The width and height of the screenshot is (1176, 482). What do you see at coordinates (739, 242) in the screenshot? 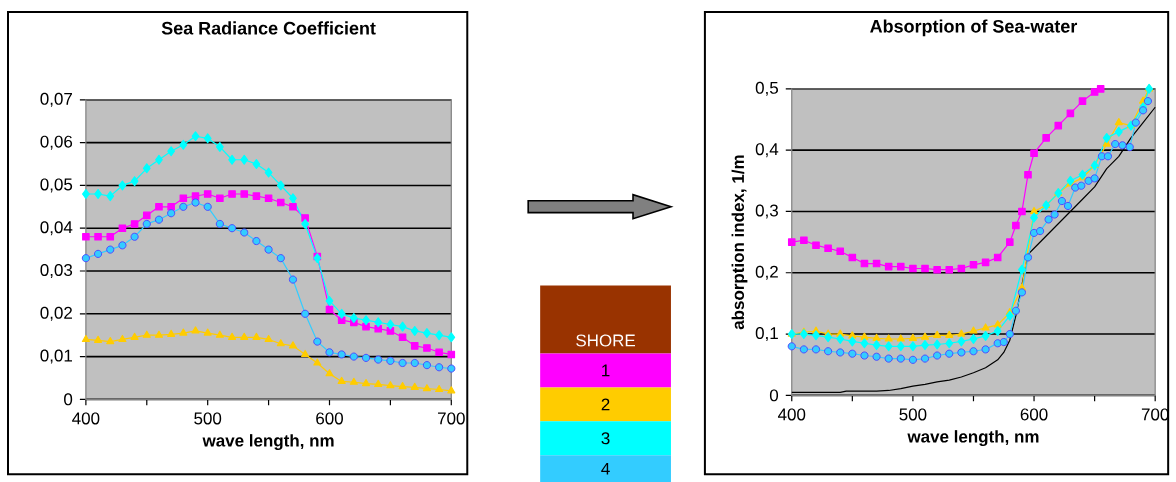
I see `y-axis-title: absorption index, 1/m` at bounding box center [739, 242].